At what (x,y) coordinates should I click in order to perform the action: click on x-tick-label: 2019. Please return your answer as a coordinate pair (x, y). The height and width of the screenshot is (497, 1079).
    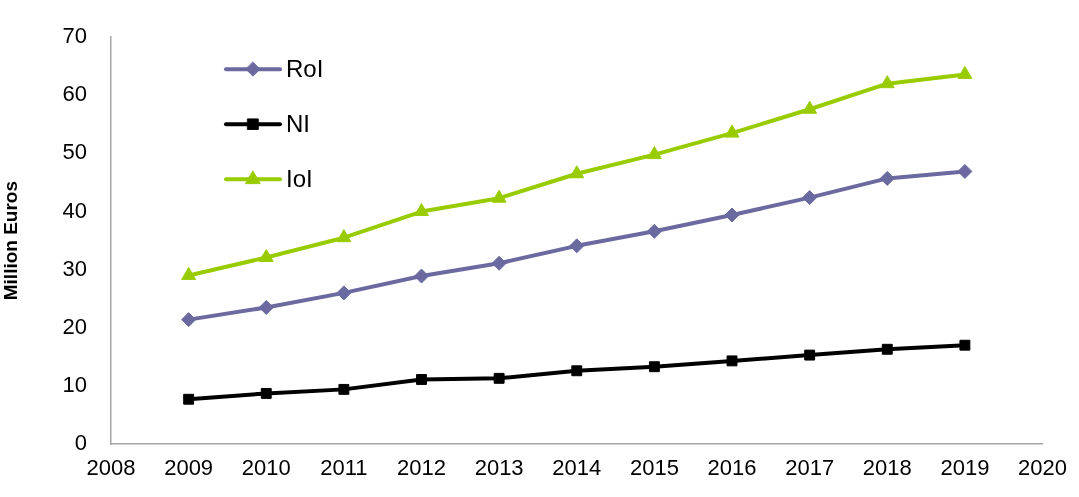
    Looking at the image, I should click on (965, 468).